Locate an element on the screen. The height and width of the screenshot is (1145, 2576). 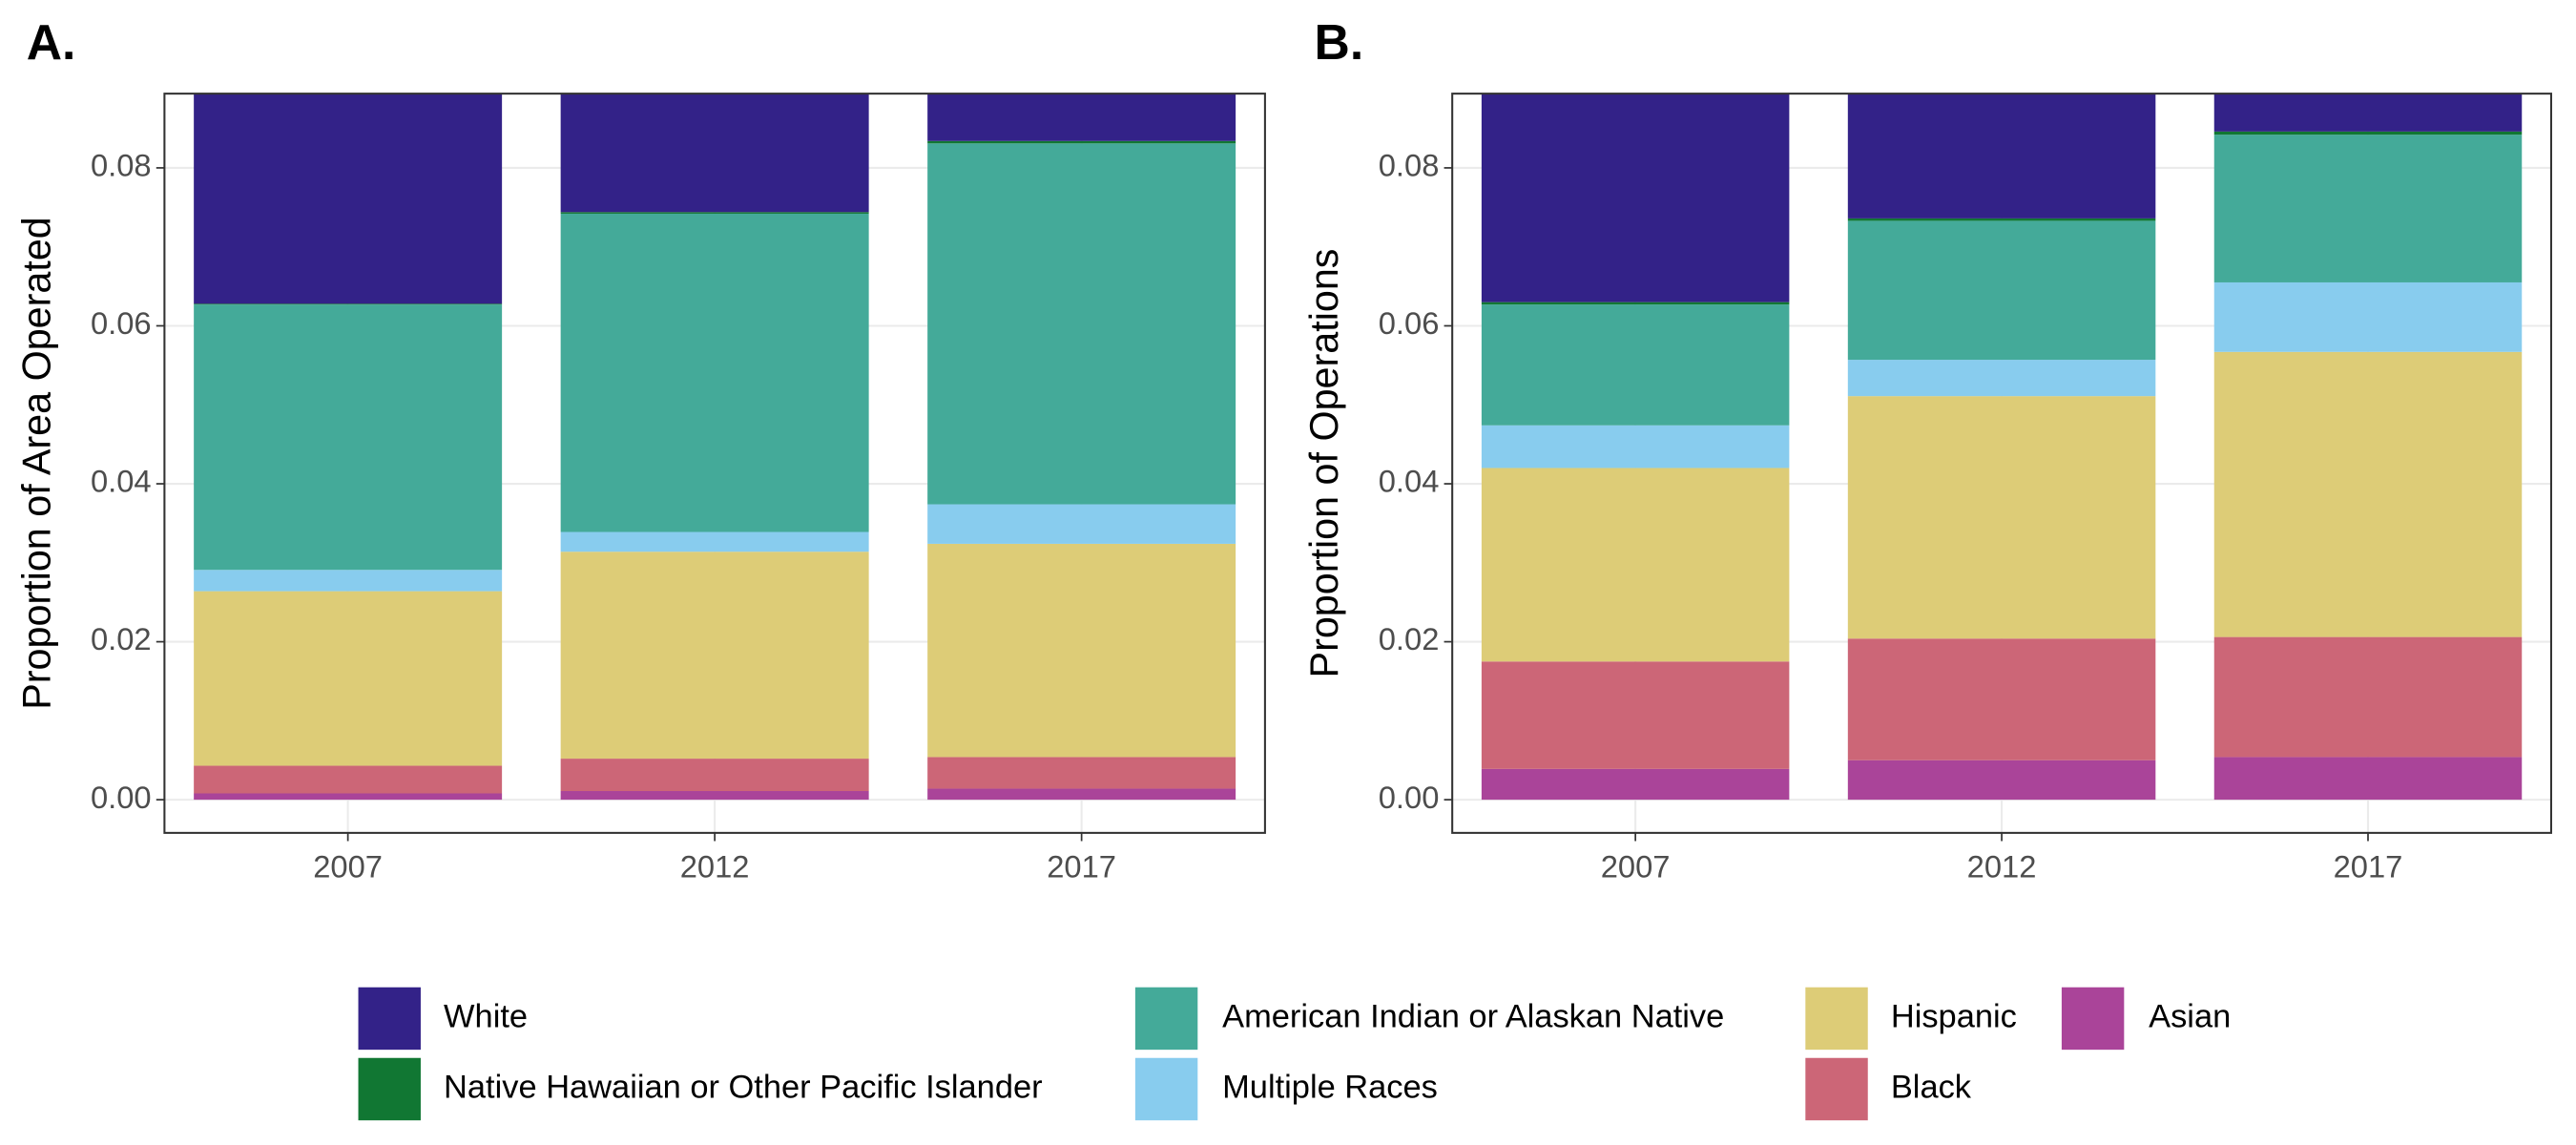
y-axis-label: Proportion of Operations is located at coordinates (1324, 463).